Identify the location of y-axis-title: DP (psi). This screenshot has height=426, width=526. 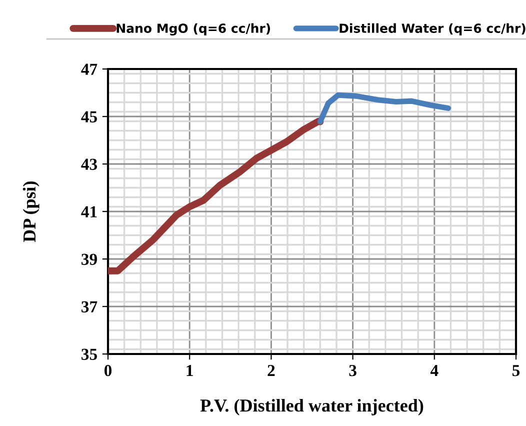
(31, 211).